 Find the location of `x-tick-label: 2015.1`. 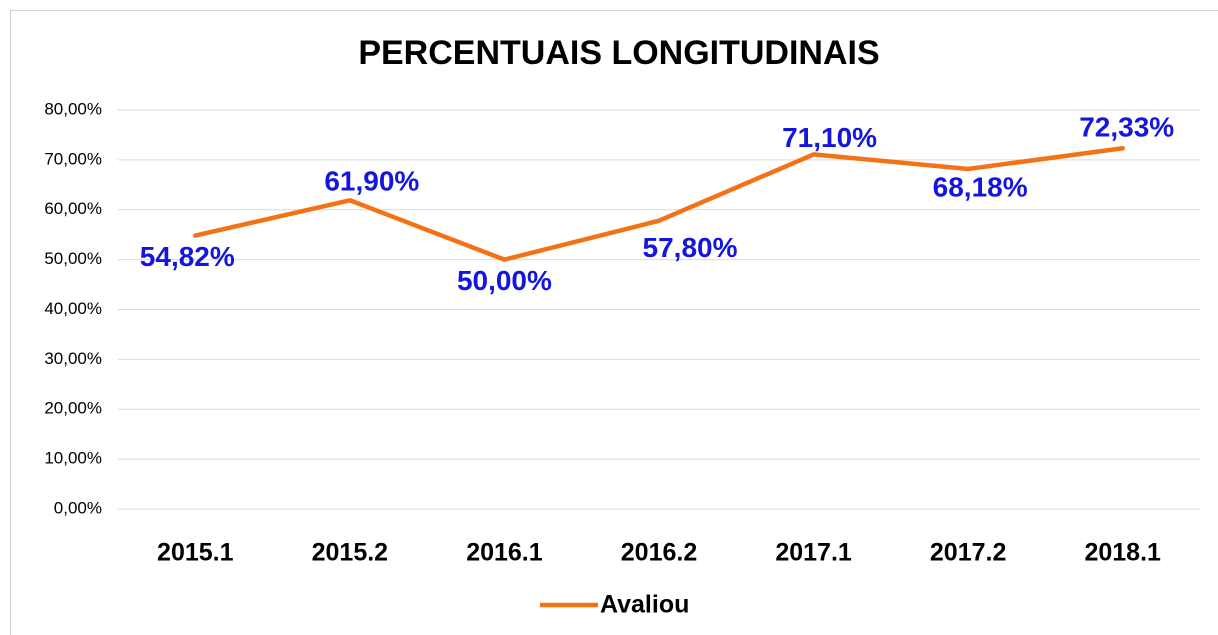

x-tick-label: 2015.1 is located at coordinates (195, 553).